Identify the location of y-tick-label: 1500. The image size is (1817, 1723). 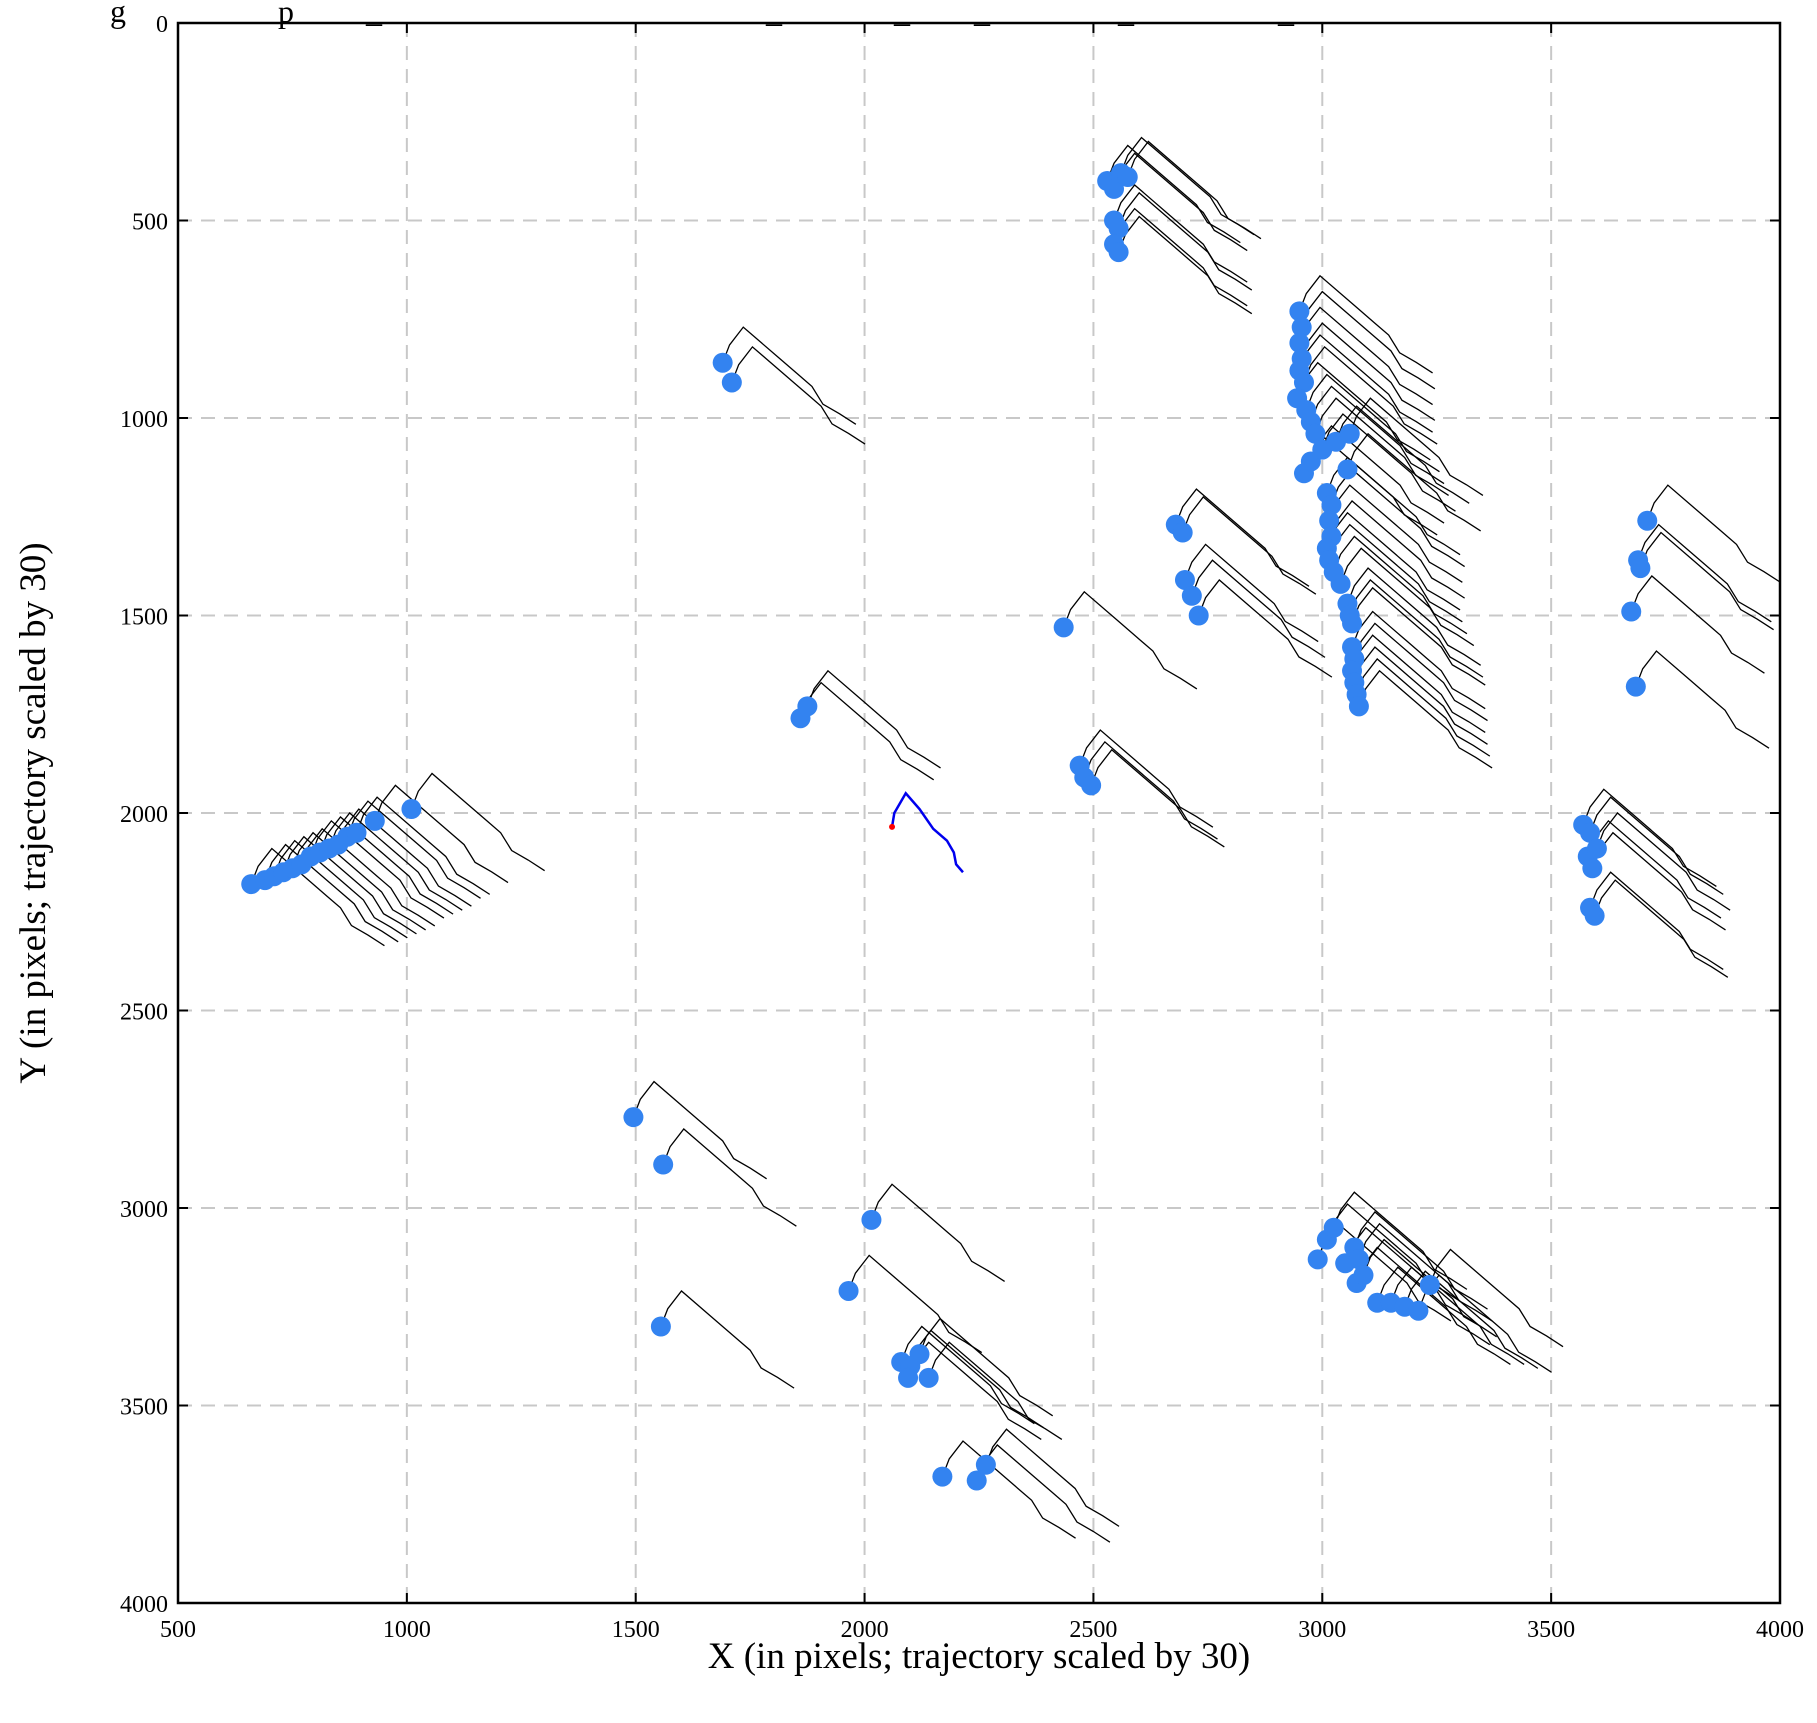
(144, 618).